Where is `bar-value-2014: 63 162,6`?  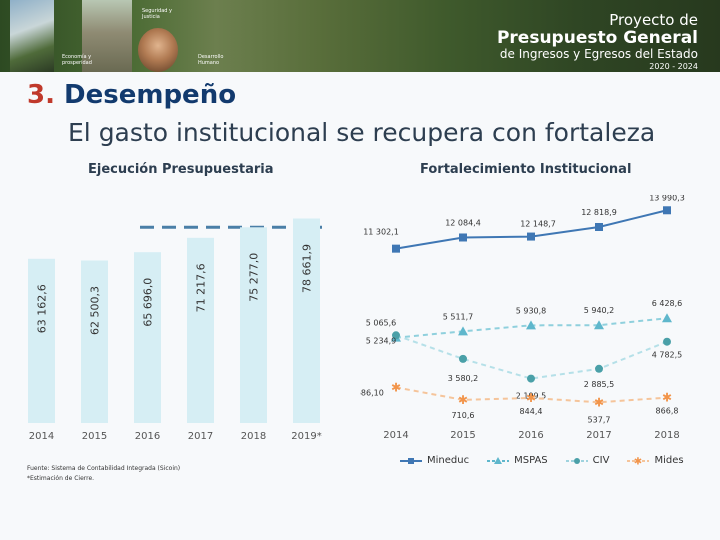 bar-value-2014: 63 162,6 is located at coordinates (42, 308).